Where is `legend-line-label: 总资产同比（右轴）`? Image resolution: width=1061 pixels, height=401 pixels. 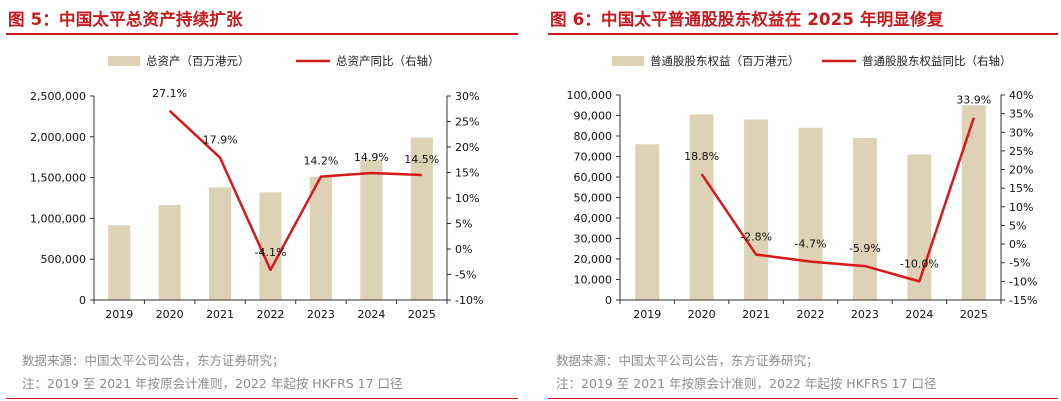
legend-line-label: 总资产同比（右轴） is located at coordinates (388, 61).